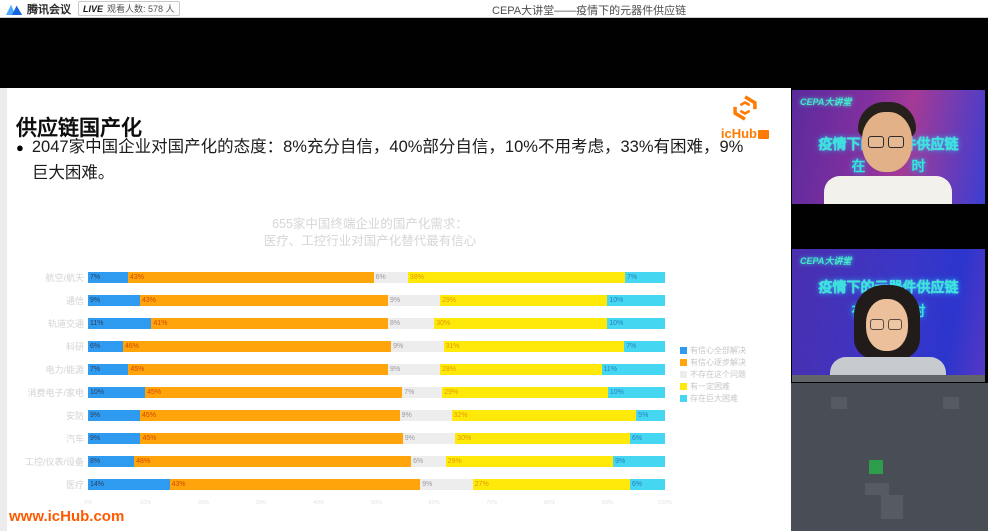 This screenshot has height=531, width=988. Describe the element at coordinates (492, 503) in the screenshot. I see `x-axis-tick: 70%` at that location.